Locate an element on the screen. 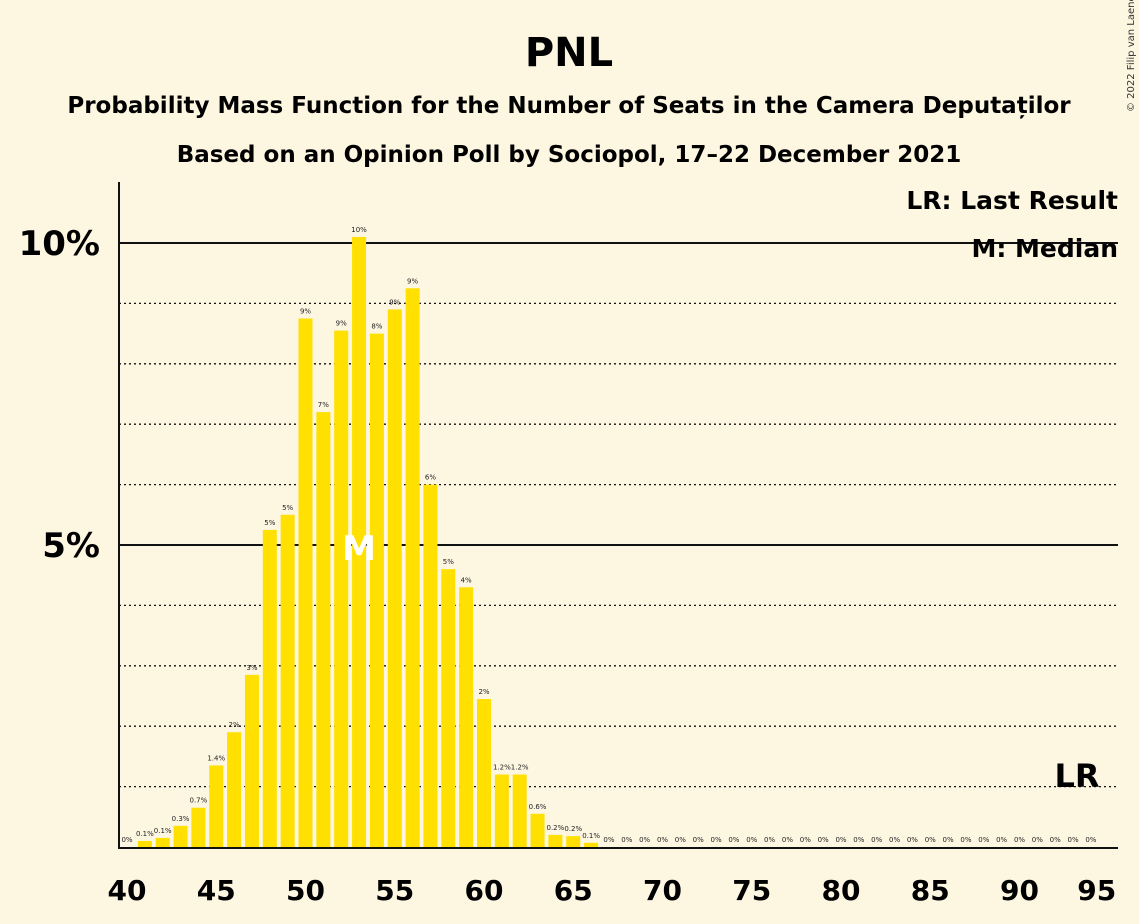  x-tick-label: 70 is located at coordinates (662, 890).